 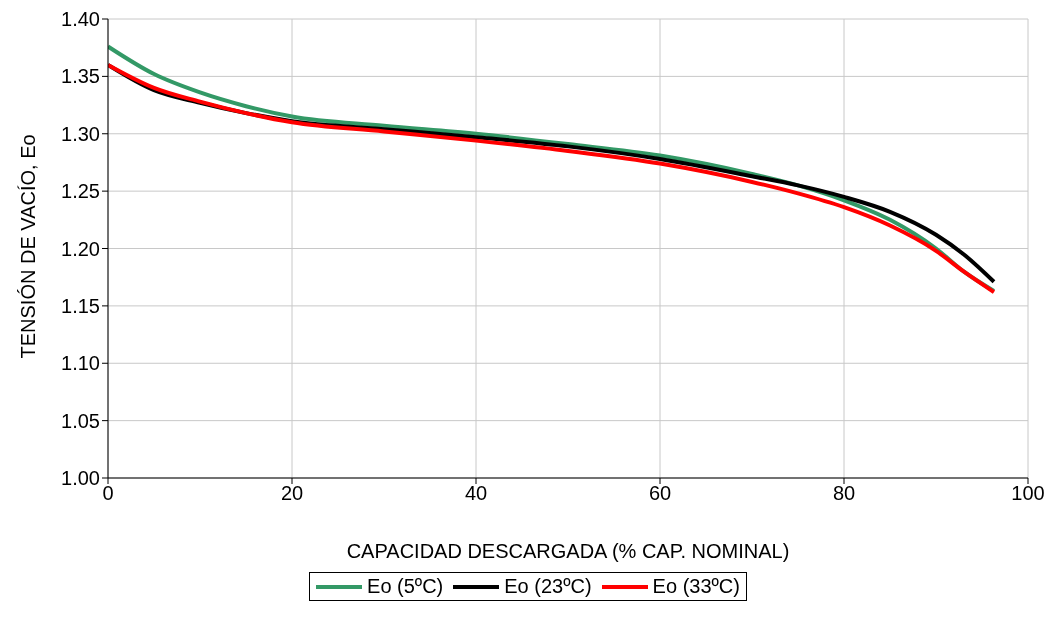 I want to click on legend-label: Eo (5ºC), so click(x=405, y=586).